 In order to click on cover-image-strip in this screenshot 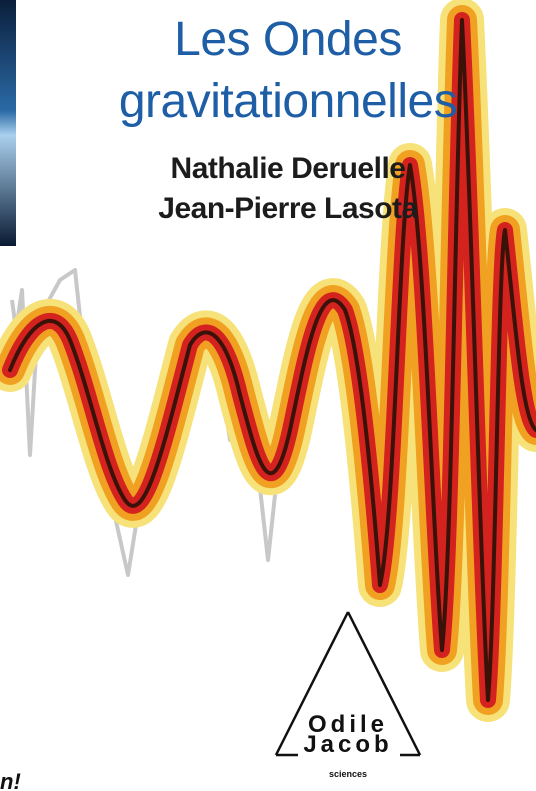, I will do `click(8, 123)`.